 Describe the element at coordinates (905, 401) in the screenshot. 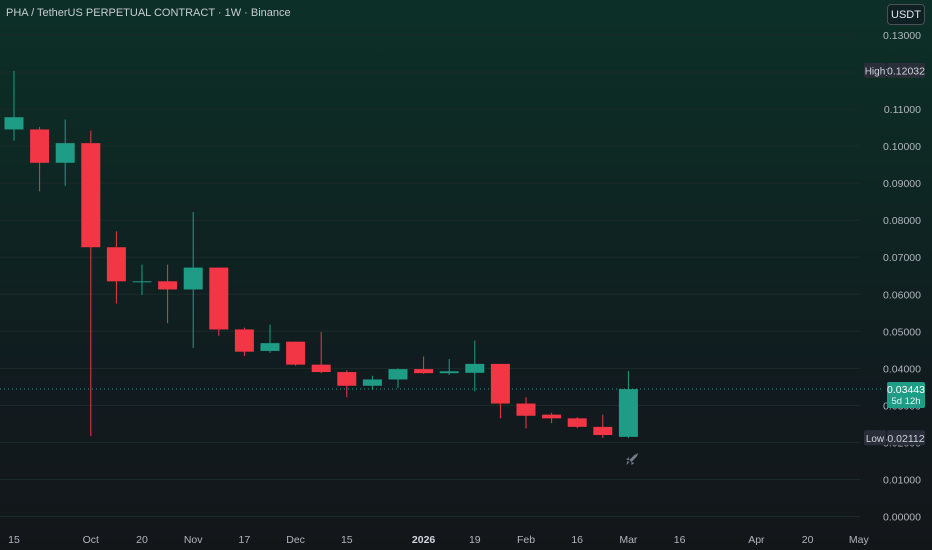

I see `last-price-countdown: 5d 12h` at that location.